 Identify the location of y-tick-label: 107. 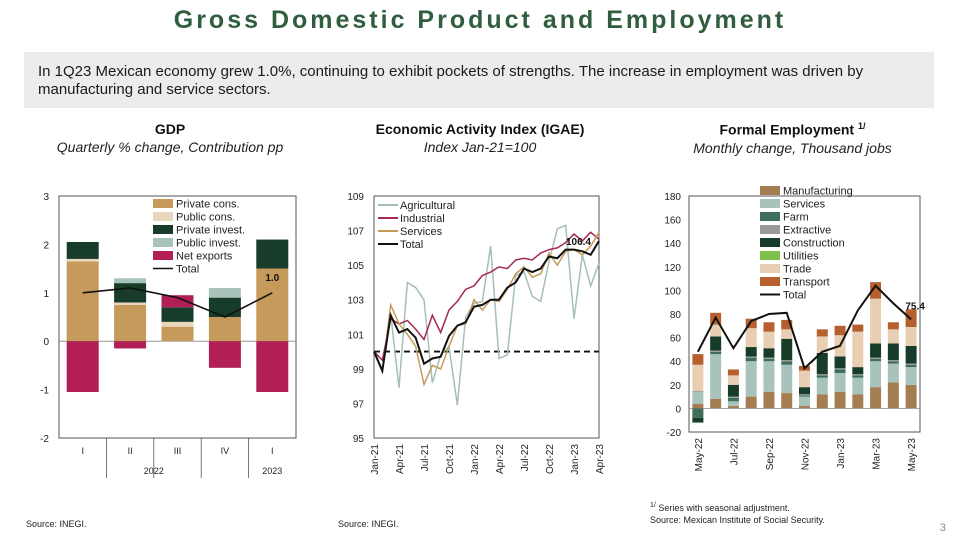
(355, 232).